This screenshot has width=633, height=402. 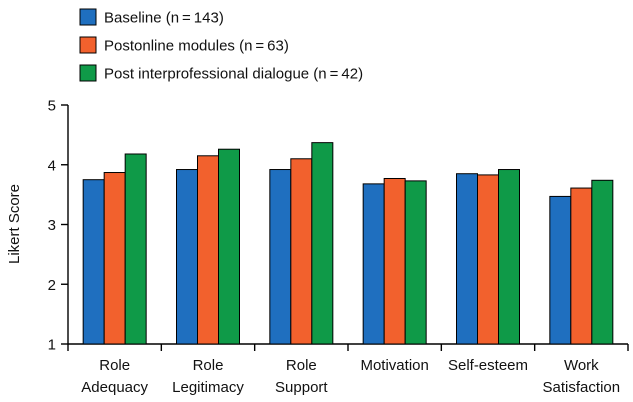 I want to click on bar-series2-cat5, so click(x=488, y=259).